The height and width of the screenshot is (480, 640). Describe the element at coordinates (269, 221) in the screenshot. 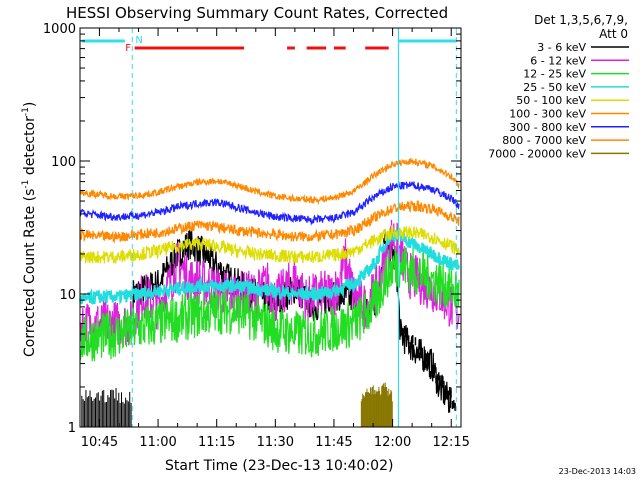

I see `series-line-100-300kev` at that location.